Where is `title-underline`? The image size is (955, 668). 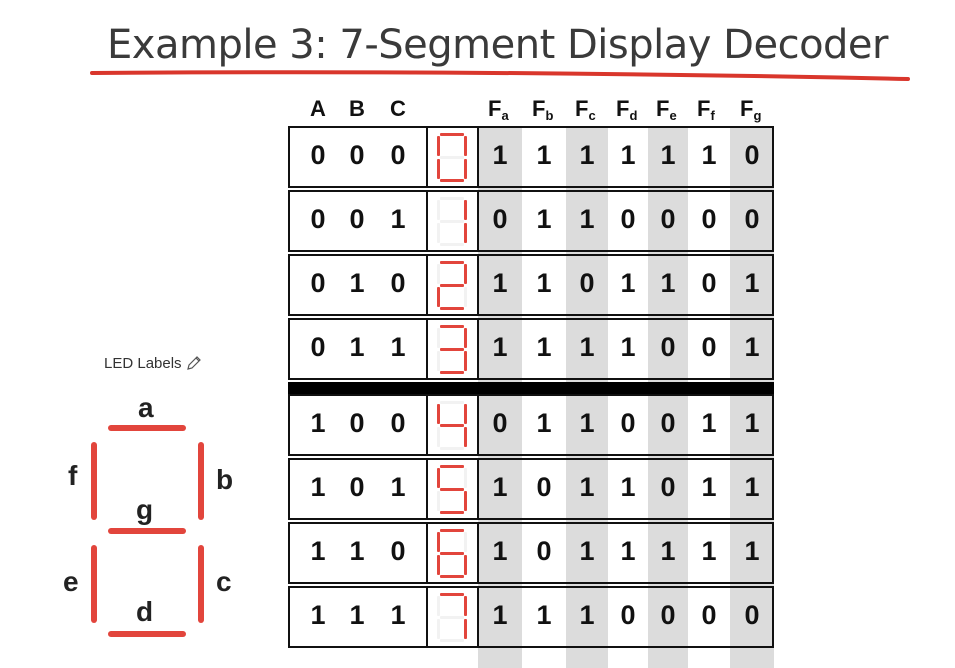
title-underline is located at coordinates (500, 75).